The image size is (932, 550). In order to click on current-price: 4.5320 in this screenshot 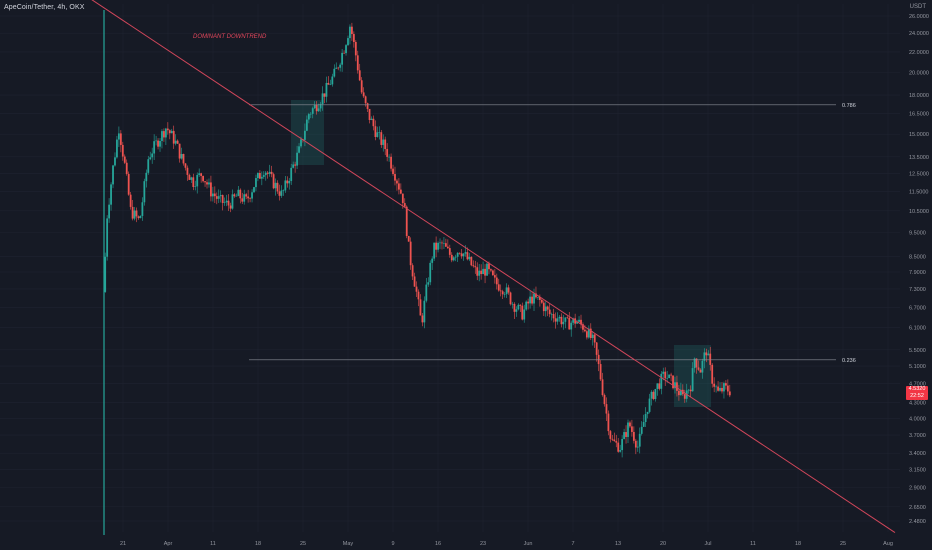, I will do `click(917, 389)`.